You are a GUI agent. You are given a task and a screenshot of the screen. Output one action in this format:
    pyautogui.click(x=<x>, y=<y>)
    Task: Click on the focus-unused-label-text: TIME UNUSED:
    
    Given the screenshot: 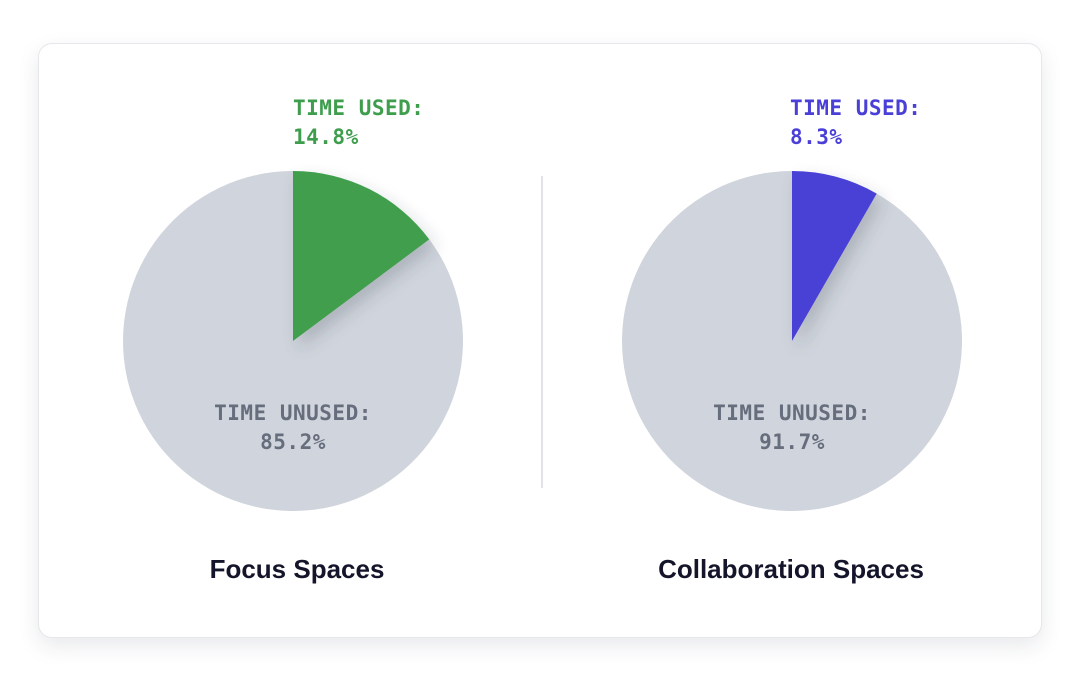 What is the action you would take?
    pyautogui.click(x=293, y=413)
    